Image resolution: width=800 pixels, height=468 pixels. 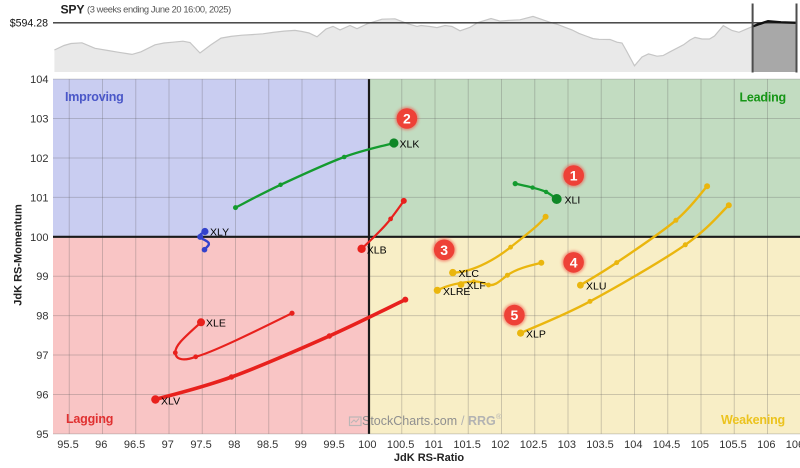 What do you see at coordinates (73, 10) in the screenshot?
I see `svg-text: SPY` at bounding box center [73, 10].